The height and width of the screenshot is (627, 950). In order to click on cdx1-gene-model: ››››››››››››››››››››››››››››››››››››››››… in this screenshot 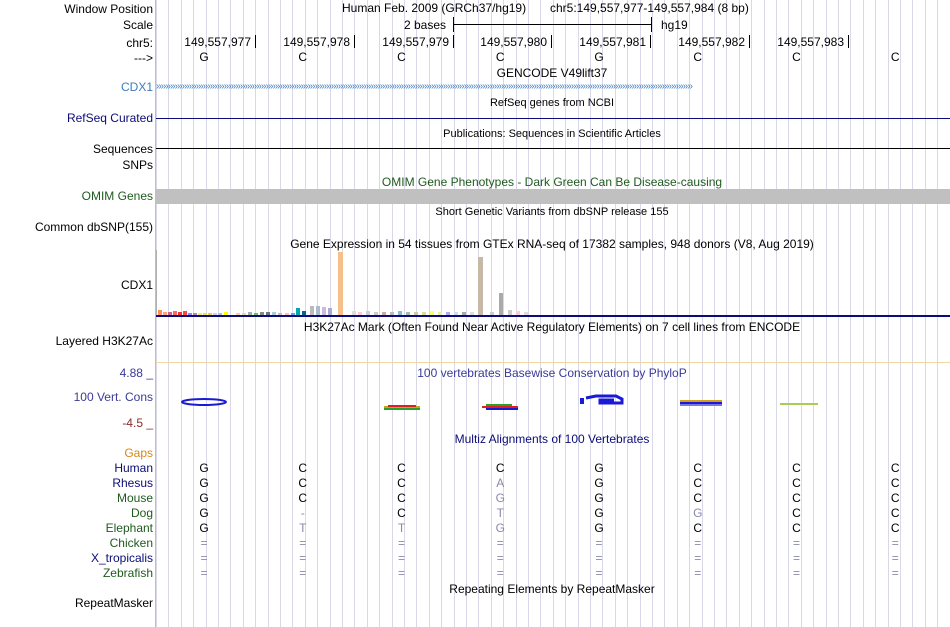, I will do `click(424, 86)`.